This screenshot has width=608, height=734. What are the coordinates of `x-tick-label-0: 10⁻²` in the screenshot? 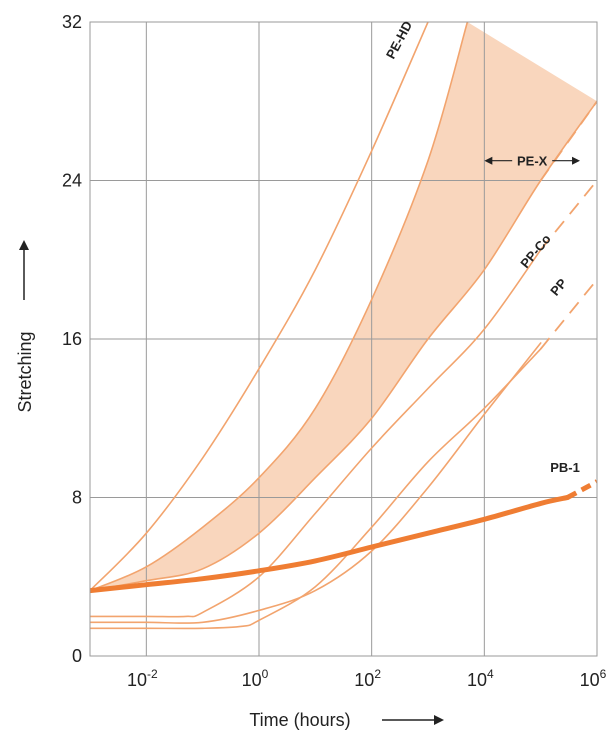 It's located at (142, 678).